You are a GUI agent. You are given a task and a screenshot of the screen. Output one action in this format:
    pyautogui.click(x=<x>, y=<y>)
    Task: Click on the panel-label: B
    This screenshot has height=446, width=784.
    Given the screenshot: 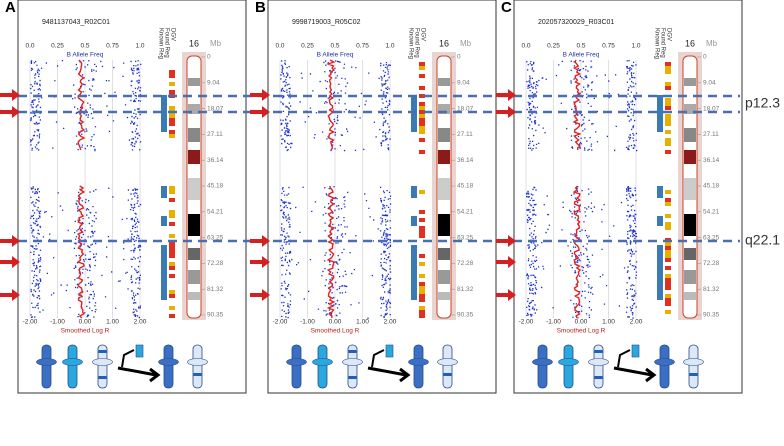 What is the action you would take?
    pyautogui.click(x=260, y=8)
    